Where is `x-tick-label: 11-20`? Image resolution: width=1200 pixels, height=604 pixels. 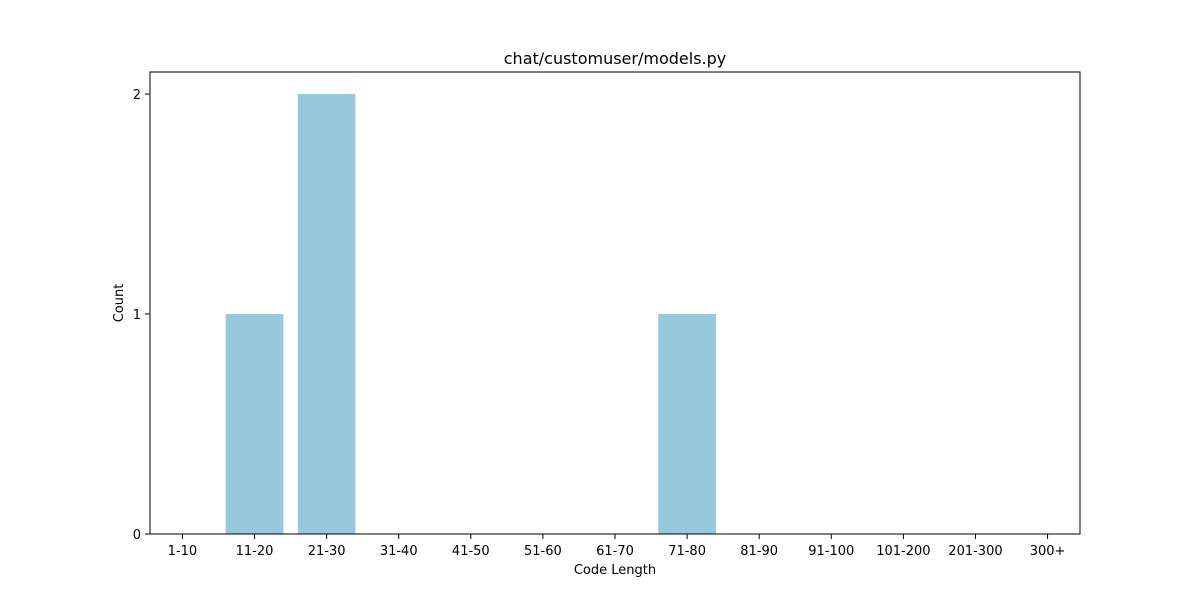
x-tick-label: 11-20 is located at coordinates (255, 551).